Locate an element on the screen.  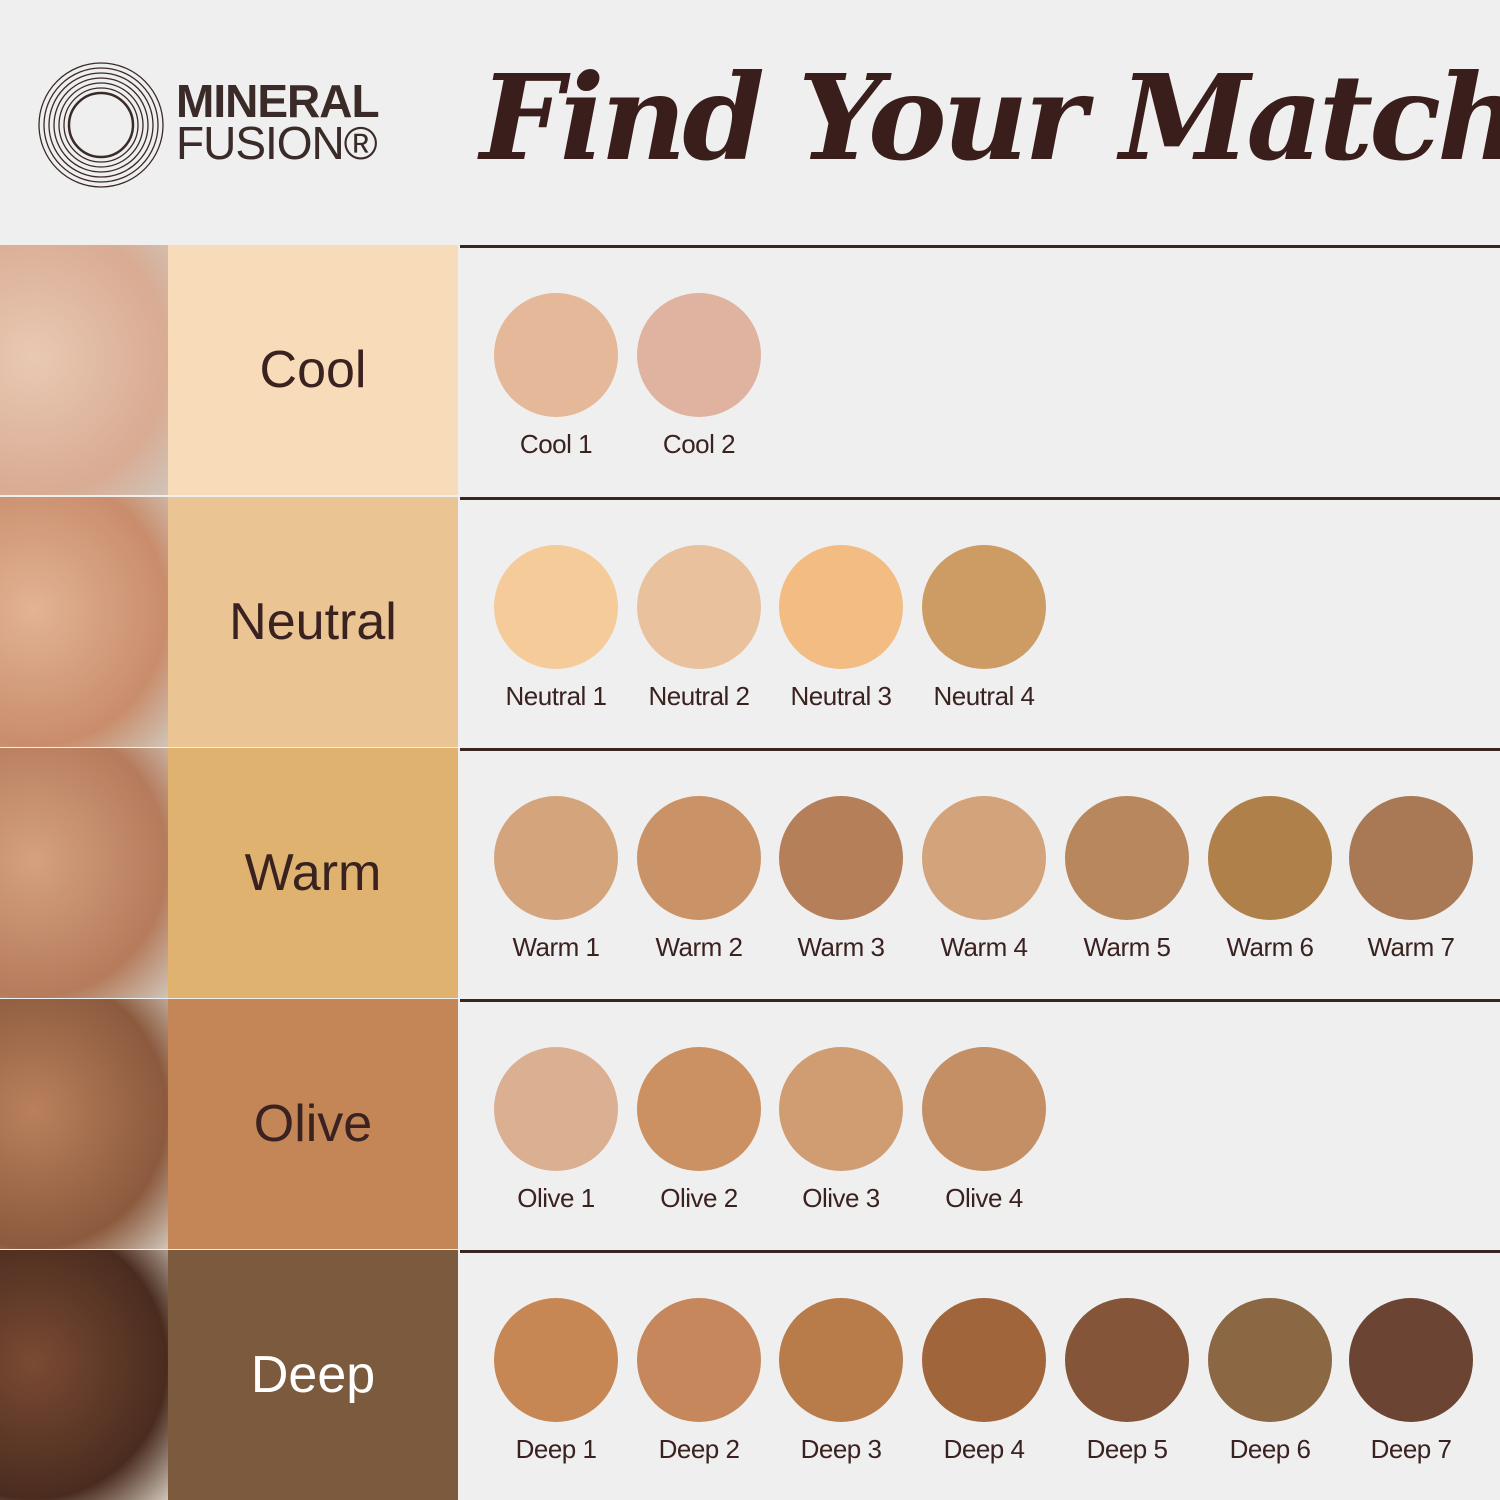
shade-swatch: Olive 4 is located at coordinates (984, 1130).